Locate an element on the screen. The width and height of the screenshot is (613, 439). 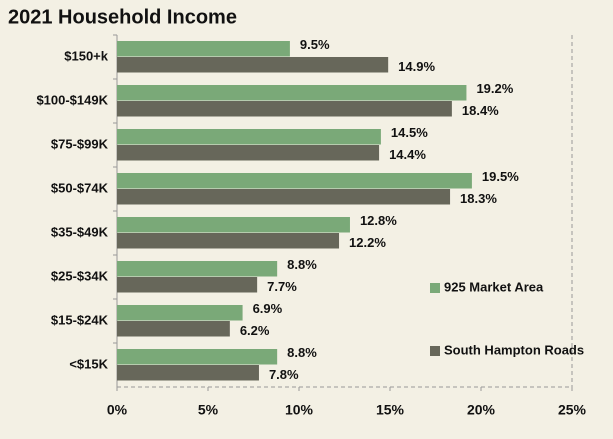
value-label: 7.7% is located at coordinates (282, 286).